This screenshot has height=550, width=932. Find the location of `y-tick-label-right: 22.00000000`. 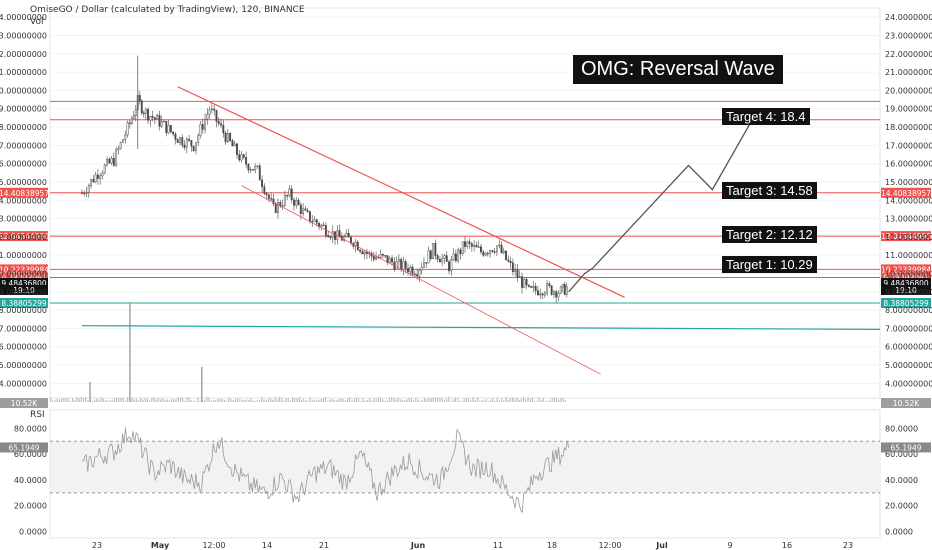

y-tick-label-right: 22.00000000 is located at coordinates (908, 54).